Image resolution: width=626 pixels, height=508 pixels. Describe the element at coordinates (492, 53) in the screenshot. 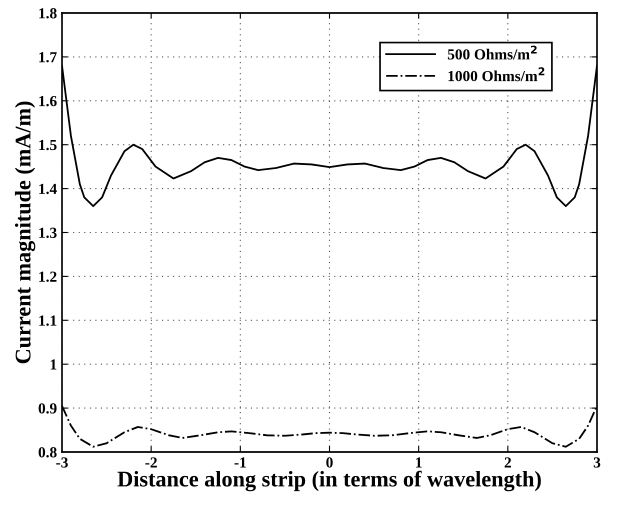

I see `legend-label: 500 Ohms/m$^{2}$` at that location.